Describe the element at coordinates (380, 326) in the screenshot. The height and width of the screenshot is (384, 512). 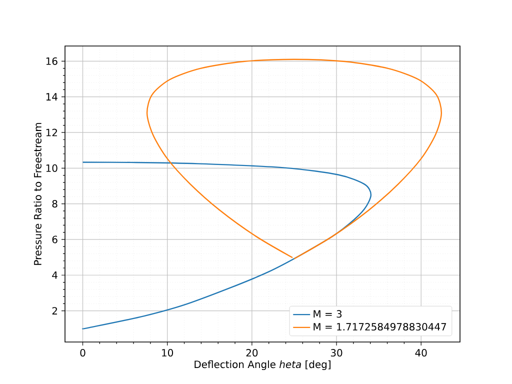
I see `legend-label: M = 1.7172584978830447` at that location.